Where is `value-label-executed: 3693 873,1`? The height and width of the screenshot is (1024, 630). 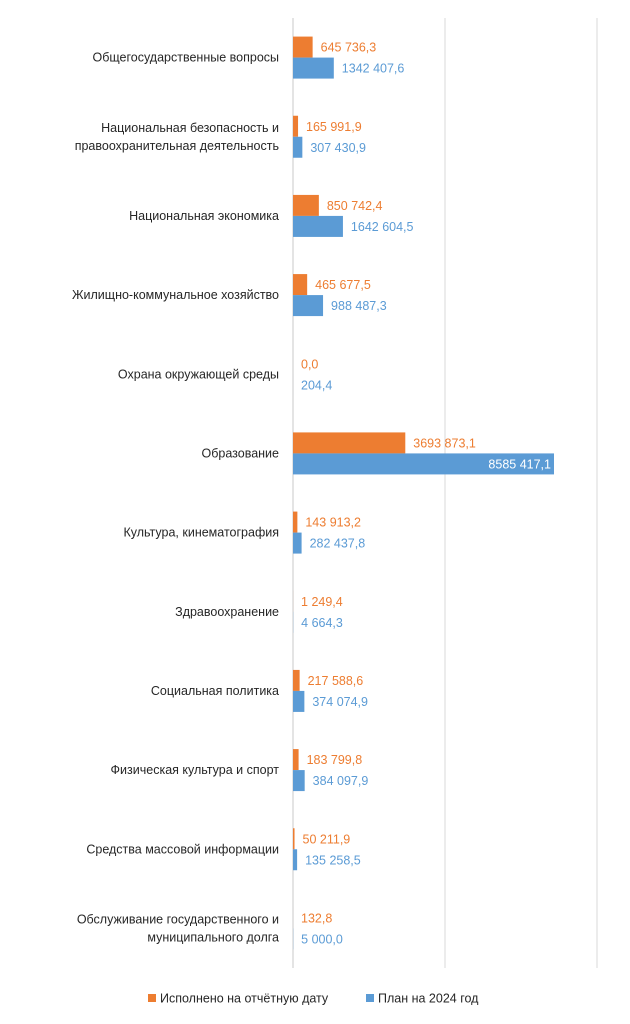
value-label-executed: 3693 873,1 is located at coordinates (444, 443).